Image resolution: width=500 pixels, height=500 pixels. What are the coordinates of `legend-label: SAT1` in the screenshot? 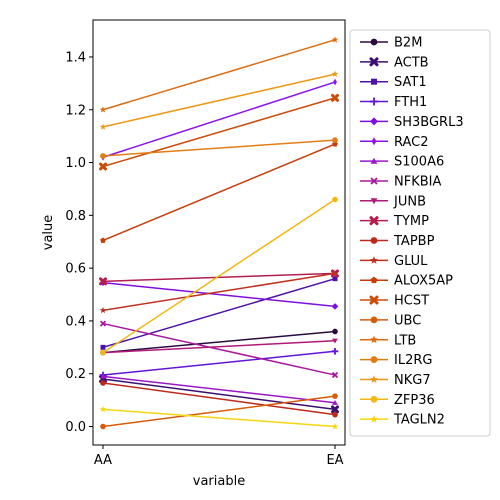 It's located at (410, 82).